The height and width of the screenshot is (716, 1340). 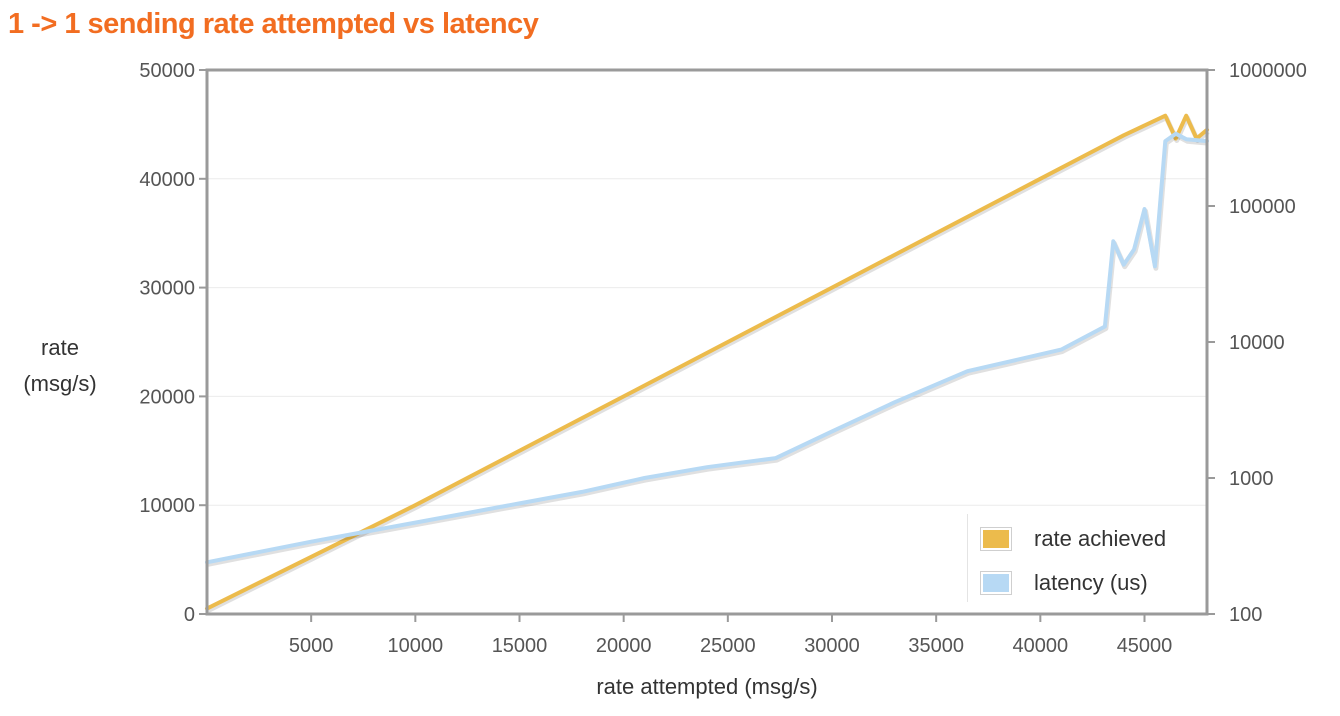 What do you see at coordinates (167, 71) in the screenshot?
I see `tick-label-left-50000: 50000` at bounding box center [167, 71].